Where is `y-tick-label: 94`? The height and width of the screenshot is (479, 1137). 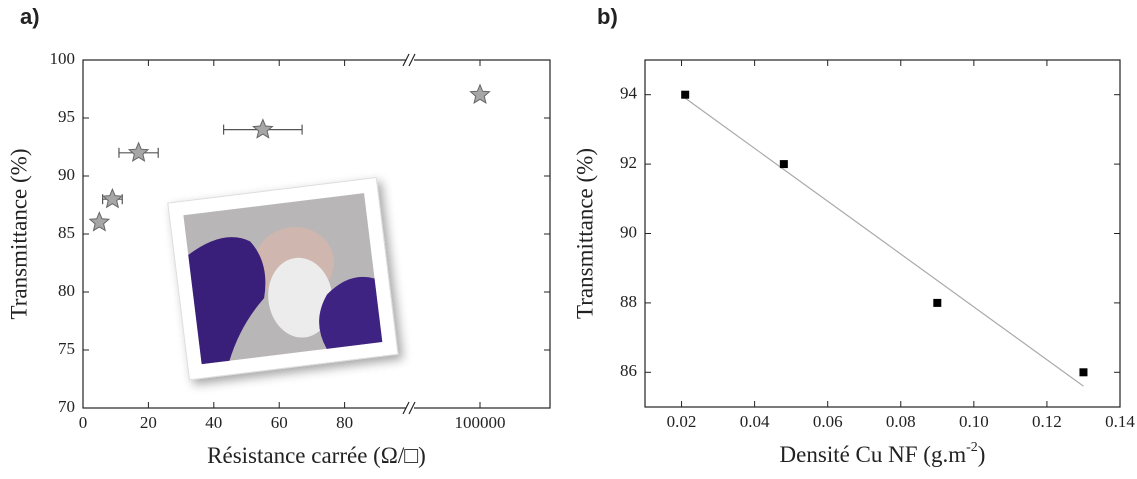
y-tick-label: 94 is located at coordinates (629, 93).